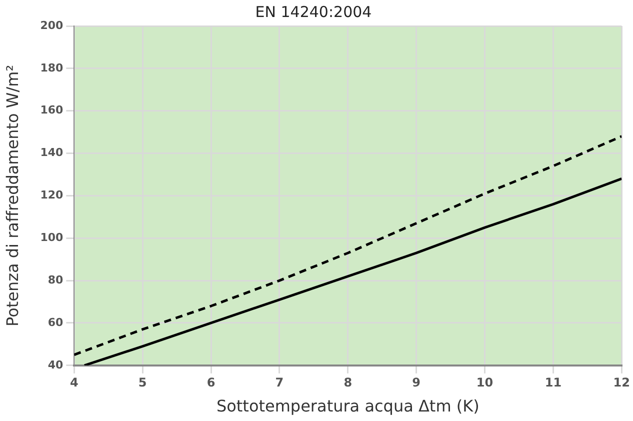 The height and width of the screenshot is (421, 633). I want to click on x-tick-label: 11, so click(553, 383).